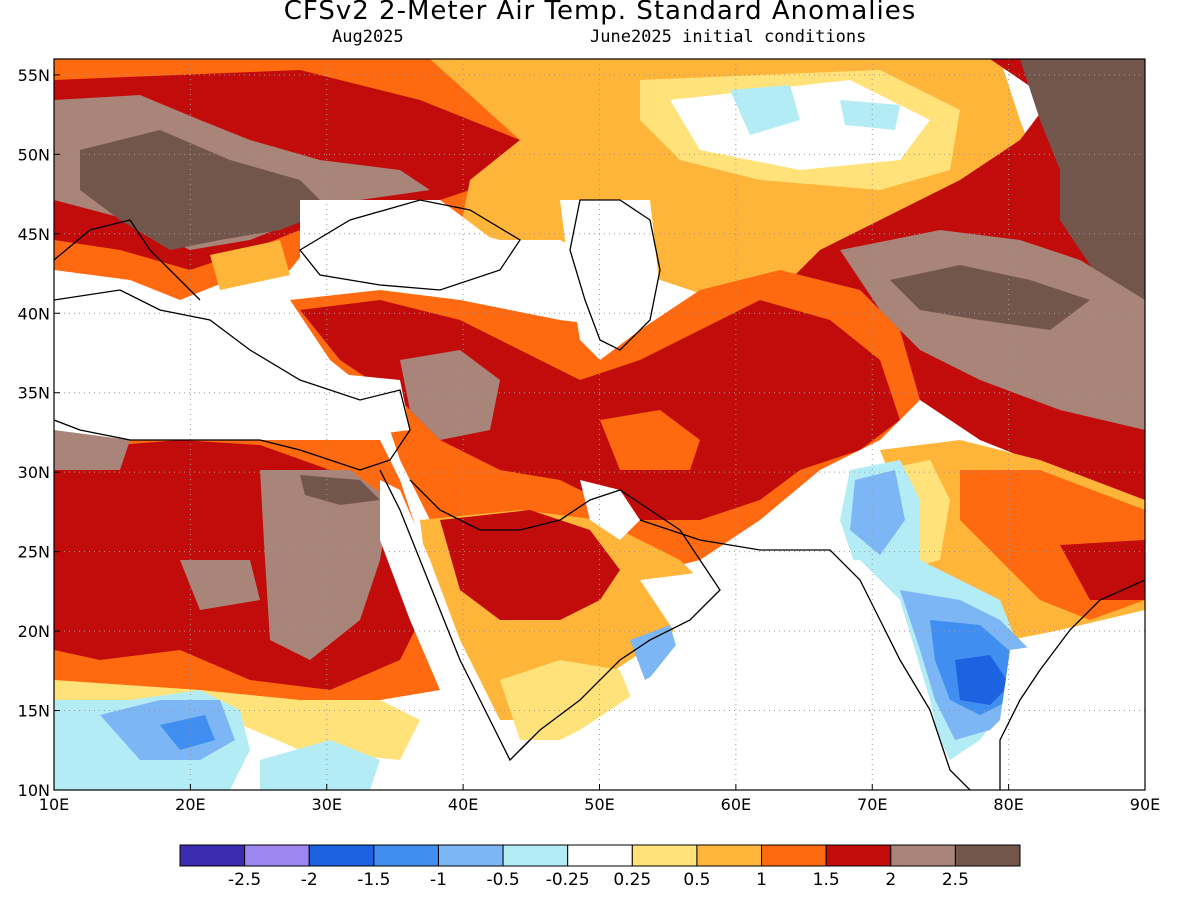 The height and width of the screenshot is (900, 1200). Describe the element at coordinates (568, 880) in the screenshot. I see `colorbar-label: -0.25` at that location.